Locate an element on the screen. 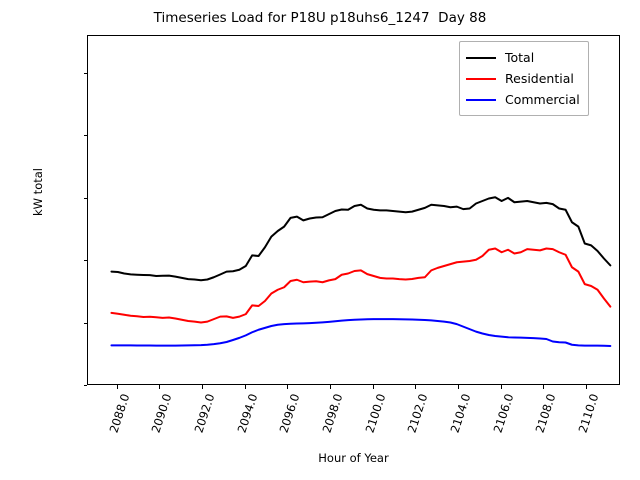  legend-item-total: Total is located at coordinates (523, 57).